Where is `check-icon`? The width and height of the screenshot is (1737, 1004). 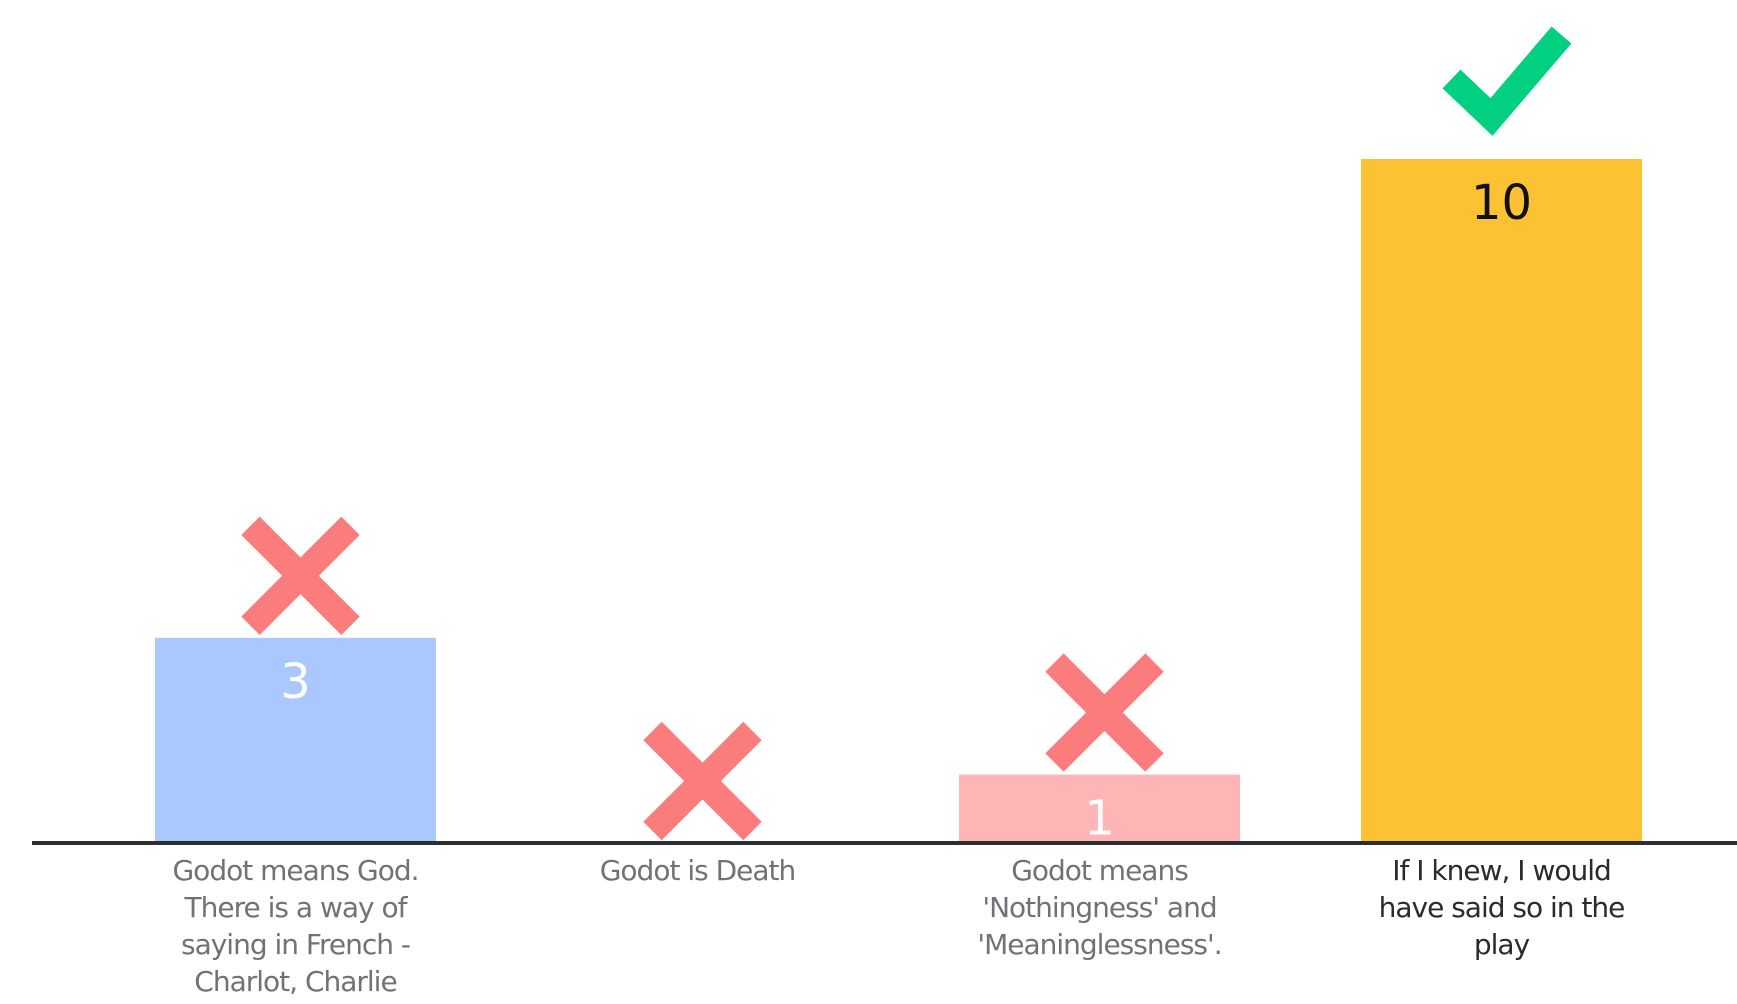 check-icon is located at coordinates (1507, 81).